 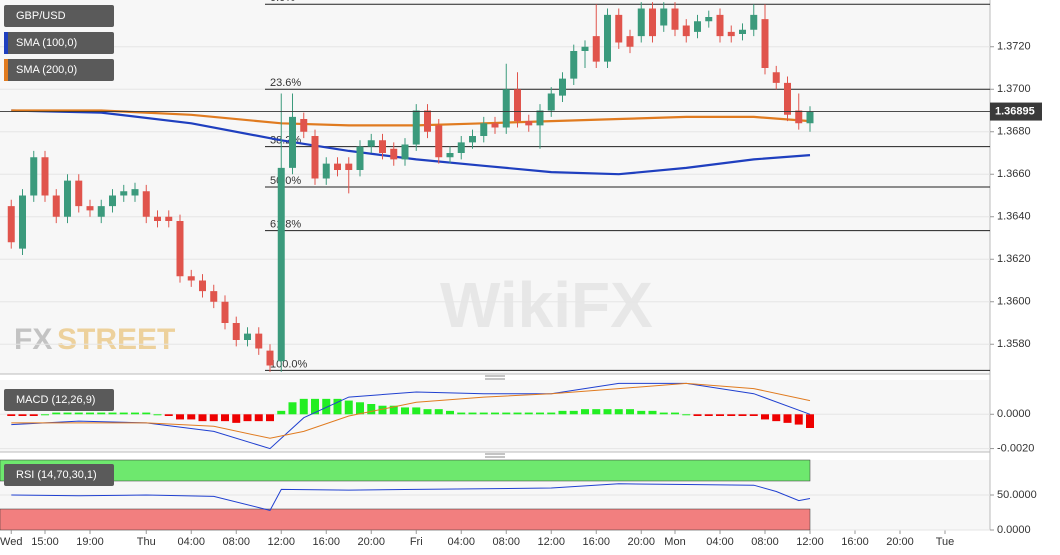 What do you see at coordinates (1014, 259) in the screenshot?
I see `y-tick-label: 1.3620` at bounding box center [1014, 259].